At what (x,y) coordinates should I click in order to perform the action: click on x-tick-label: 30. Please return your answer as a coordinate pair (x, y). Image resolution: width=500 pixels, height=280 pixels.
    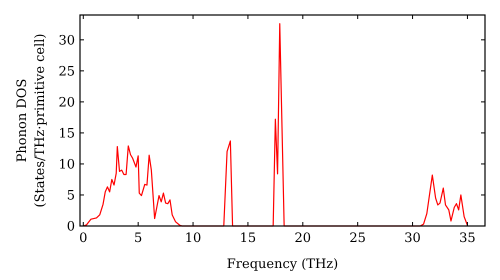
    Looking at the image, I should click on (412, 238).